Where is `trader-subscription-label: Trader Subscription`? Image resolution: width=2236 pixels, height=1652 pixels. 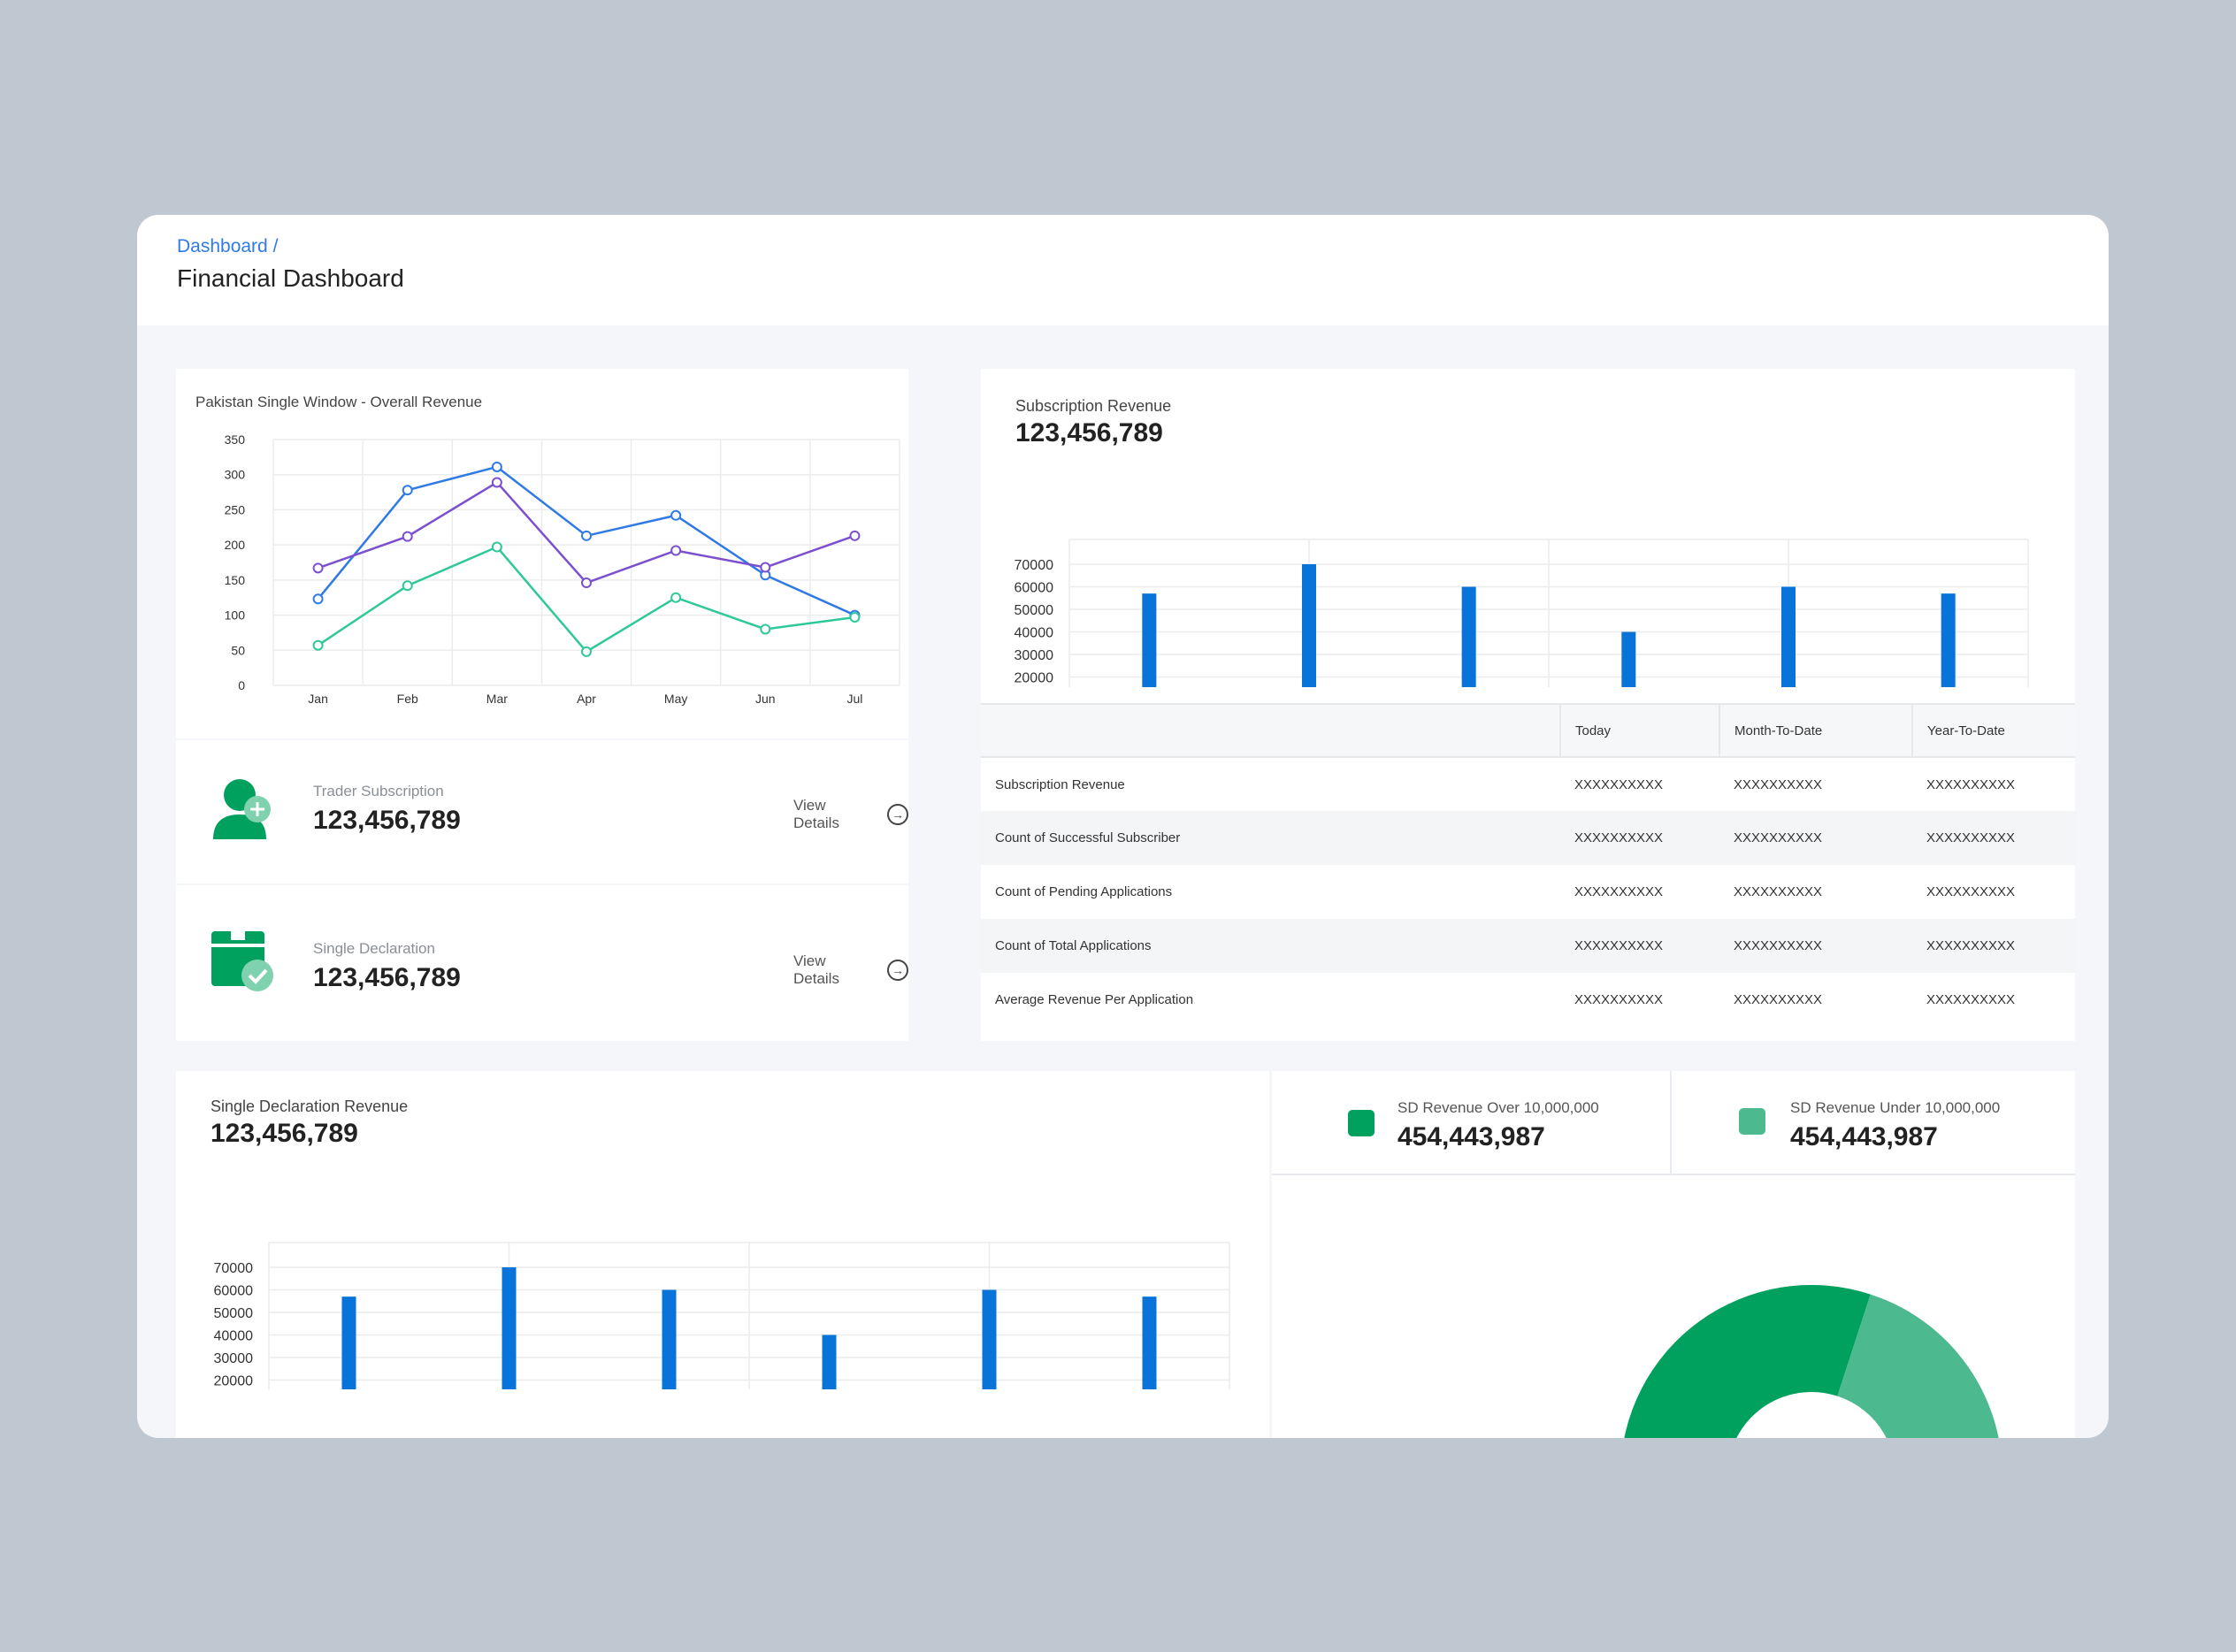 trader-subscription-label: Trader Subscription is located at coordinates (378, 791).